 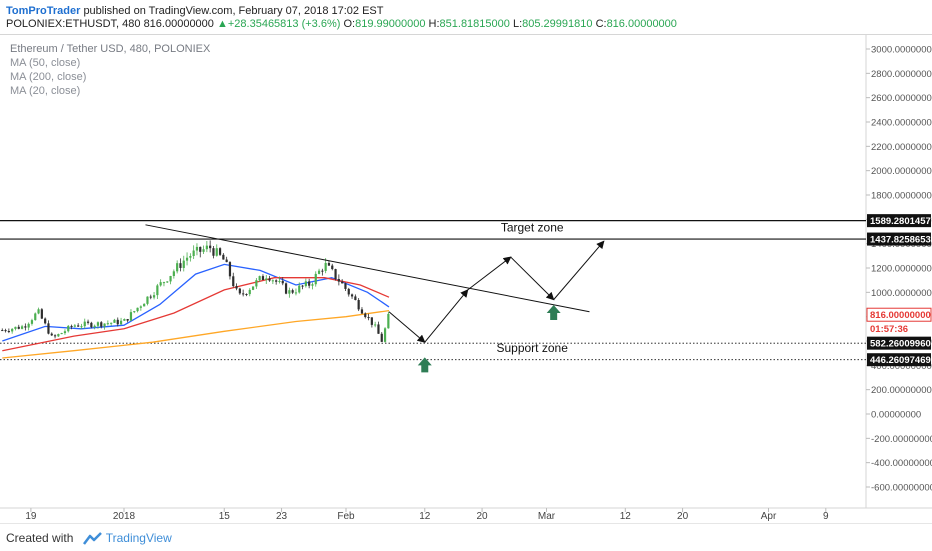 I want to click on change-up-icon: ▲, so click(x=222, y=24).